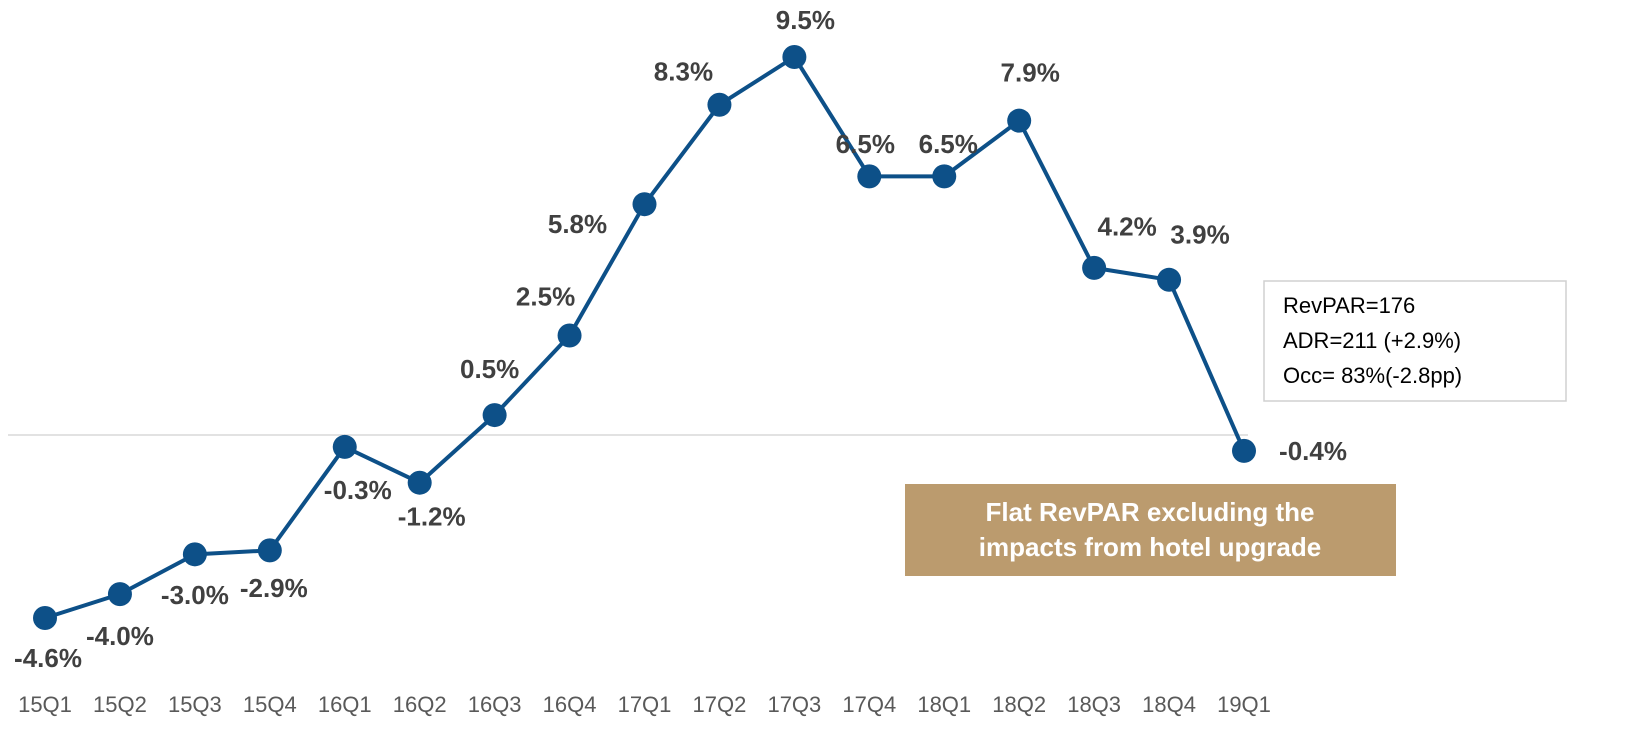 This screenshot has height=748, width=1628. I want to click on x-tick-label: 16Q3, so click(495, 704).